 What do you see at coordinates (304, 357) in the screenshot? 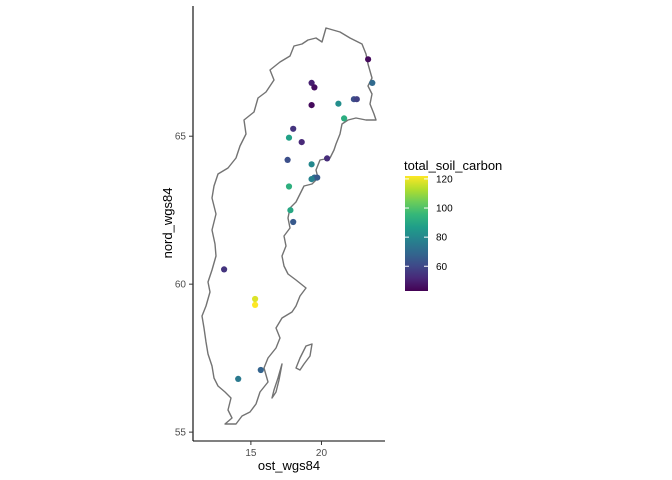
I see `gotland-island-outline` at bounding box center [304, 357].